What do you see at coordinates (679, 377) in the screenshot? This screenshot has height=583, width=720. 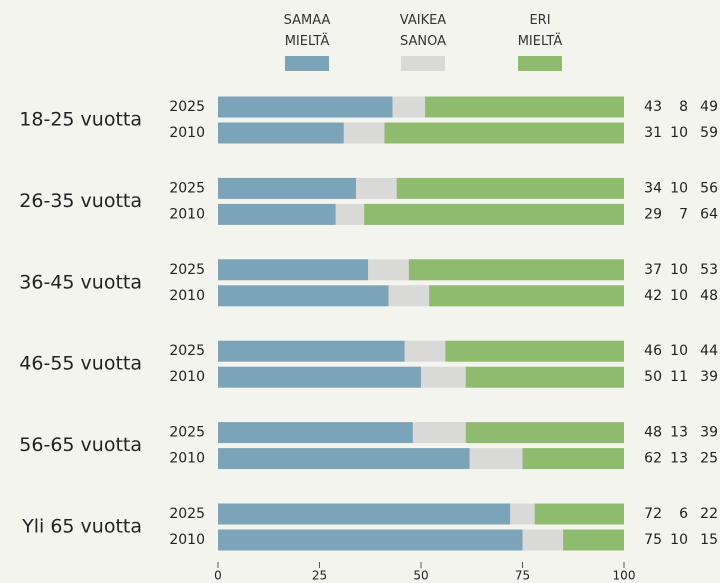 I see `value-label: 11` at bounding box center [679, 377].